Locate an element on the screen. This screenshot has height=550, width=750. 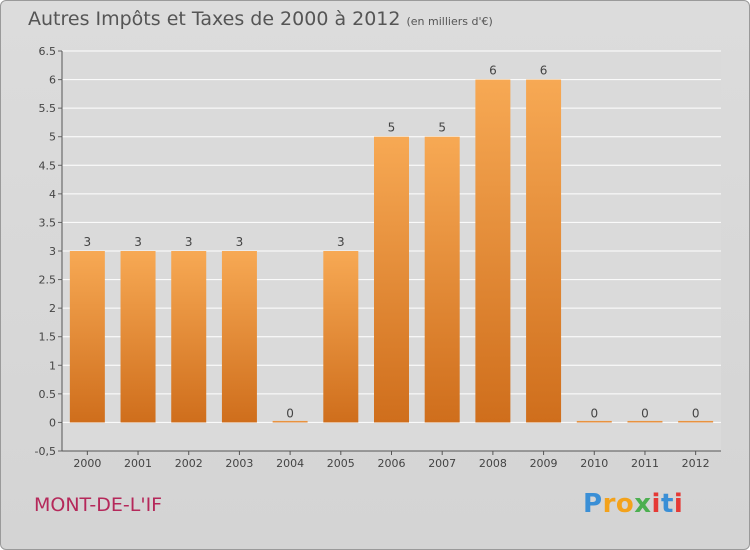
y-tick-label: -0,5 is located at coordinates (45, 451).